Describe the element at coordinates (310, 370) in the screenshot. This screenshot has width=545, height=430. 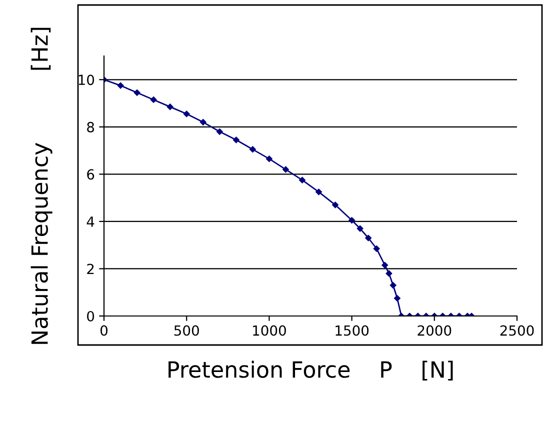
I see `x-axis-title: Pretension Force P [N]` at that location.